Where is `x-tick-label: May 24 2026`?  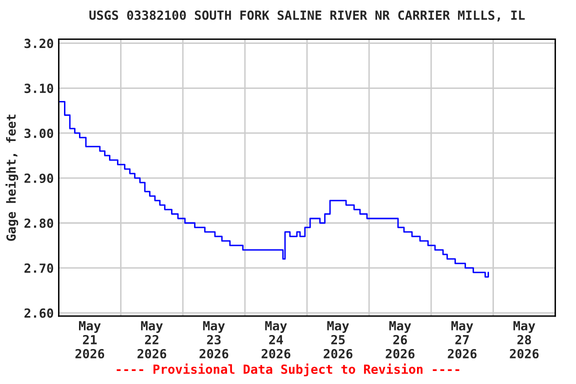 x-tick-label: May 24 2026 is located at coordinates (276, 339).